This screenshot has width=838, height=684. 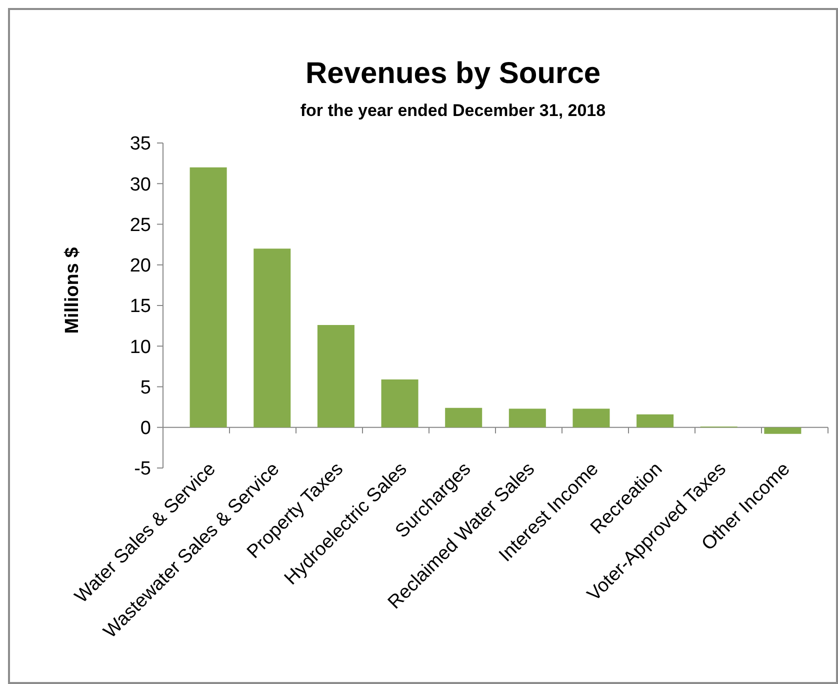 What do you see at coordinates (453, 73) in the screenshot?
I see `chart-title: Revenues by Source` at bounding box center [453, 73].